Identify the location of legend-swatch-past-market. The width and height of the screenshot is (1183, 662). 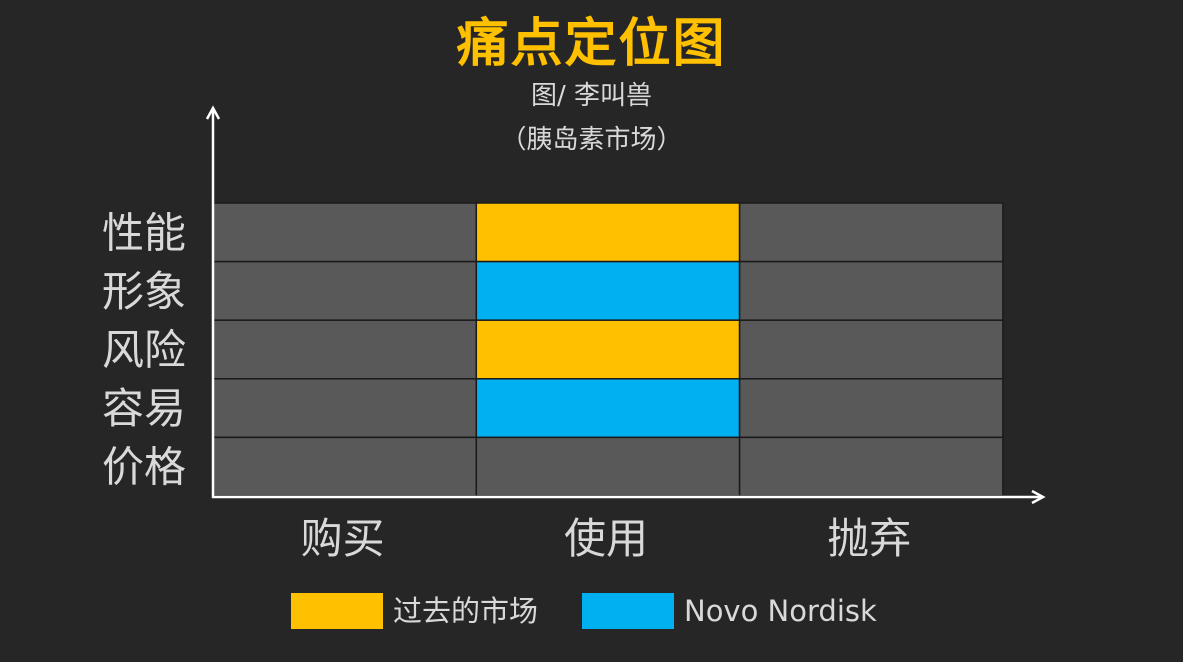
(337, 611).